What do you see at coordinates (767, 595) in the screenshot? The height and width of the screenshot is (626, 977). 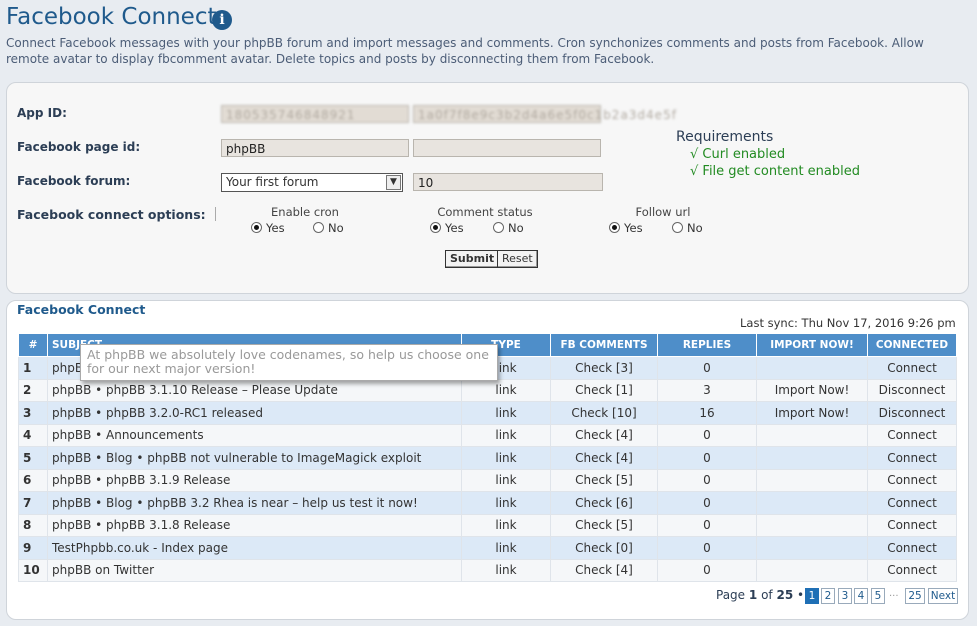 I see `pagination-of: of` at bounding box center [767, 595].